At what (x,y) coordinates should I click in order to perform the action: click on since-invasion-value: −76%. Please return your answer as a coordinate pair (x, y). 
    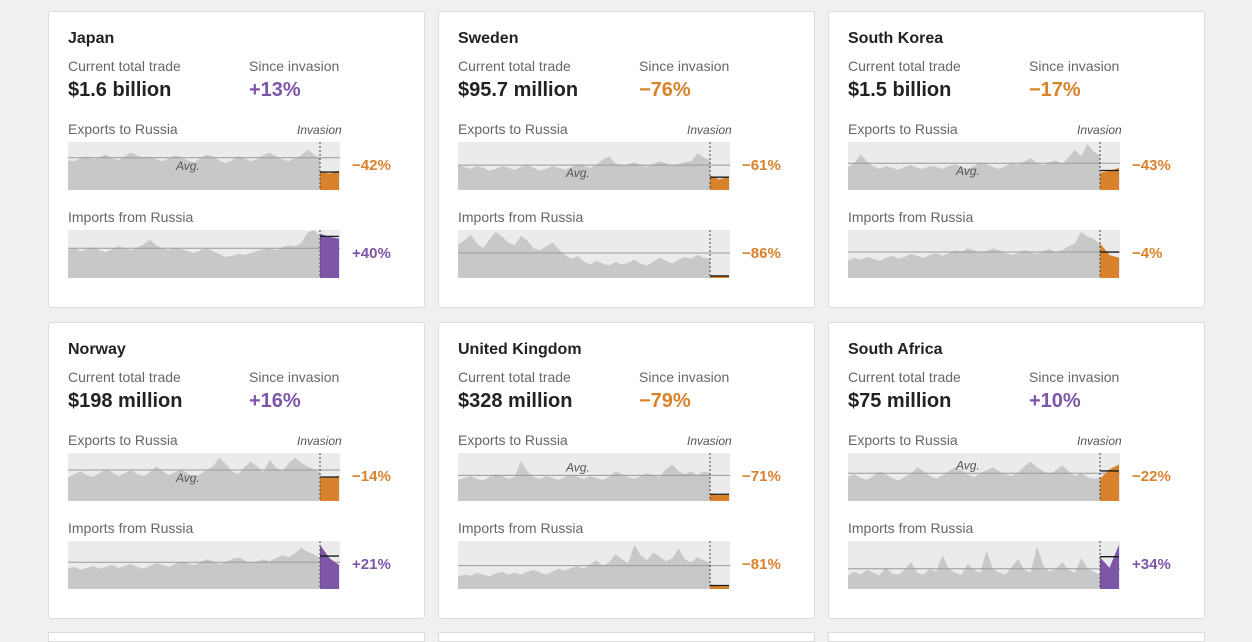
    Looking at the image, I should click on (665, 90).